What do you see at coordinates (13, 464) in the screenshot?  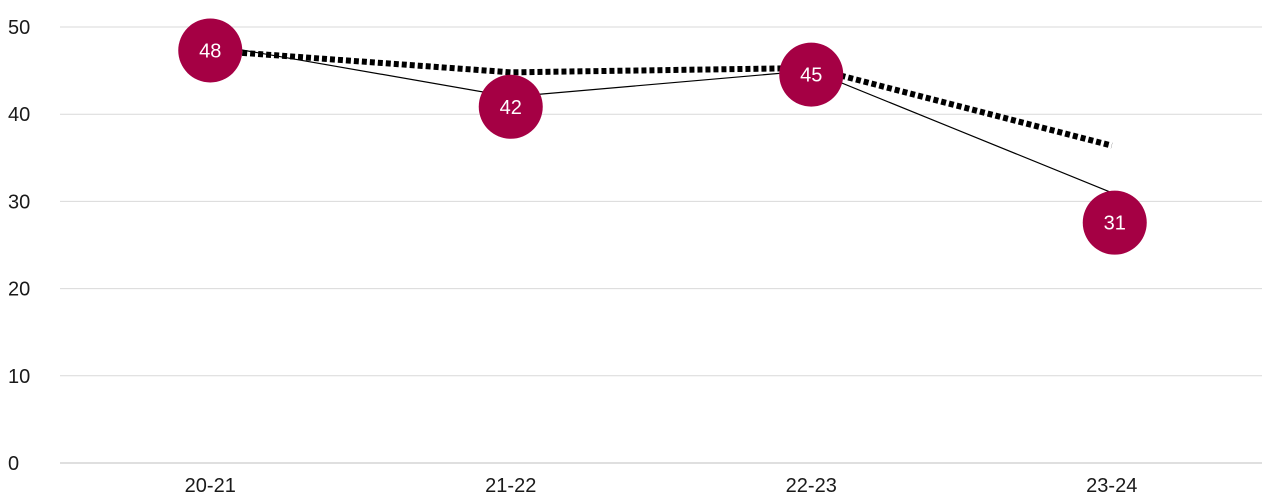 I see `y-tick-label: 0` at bounding box center [13, 464].